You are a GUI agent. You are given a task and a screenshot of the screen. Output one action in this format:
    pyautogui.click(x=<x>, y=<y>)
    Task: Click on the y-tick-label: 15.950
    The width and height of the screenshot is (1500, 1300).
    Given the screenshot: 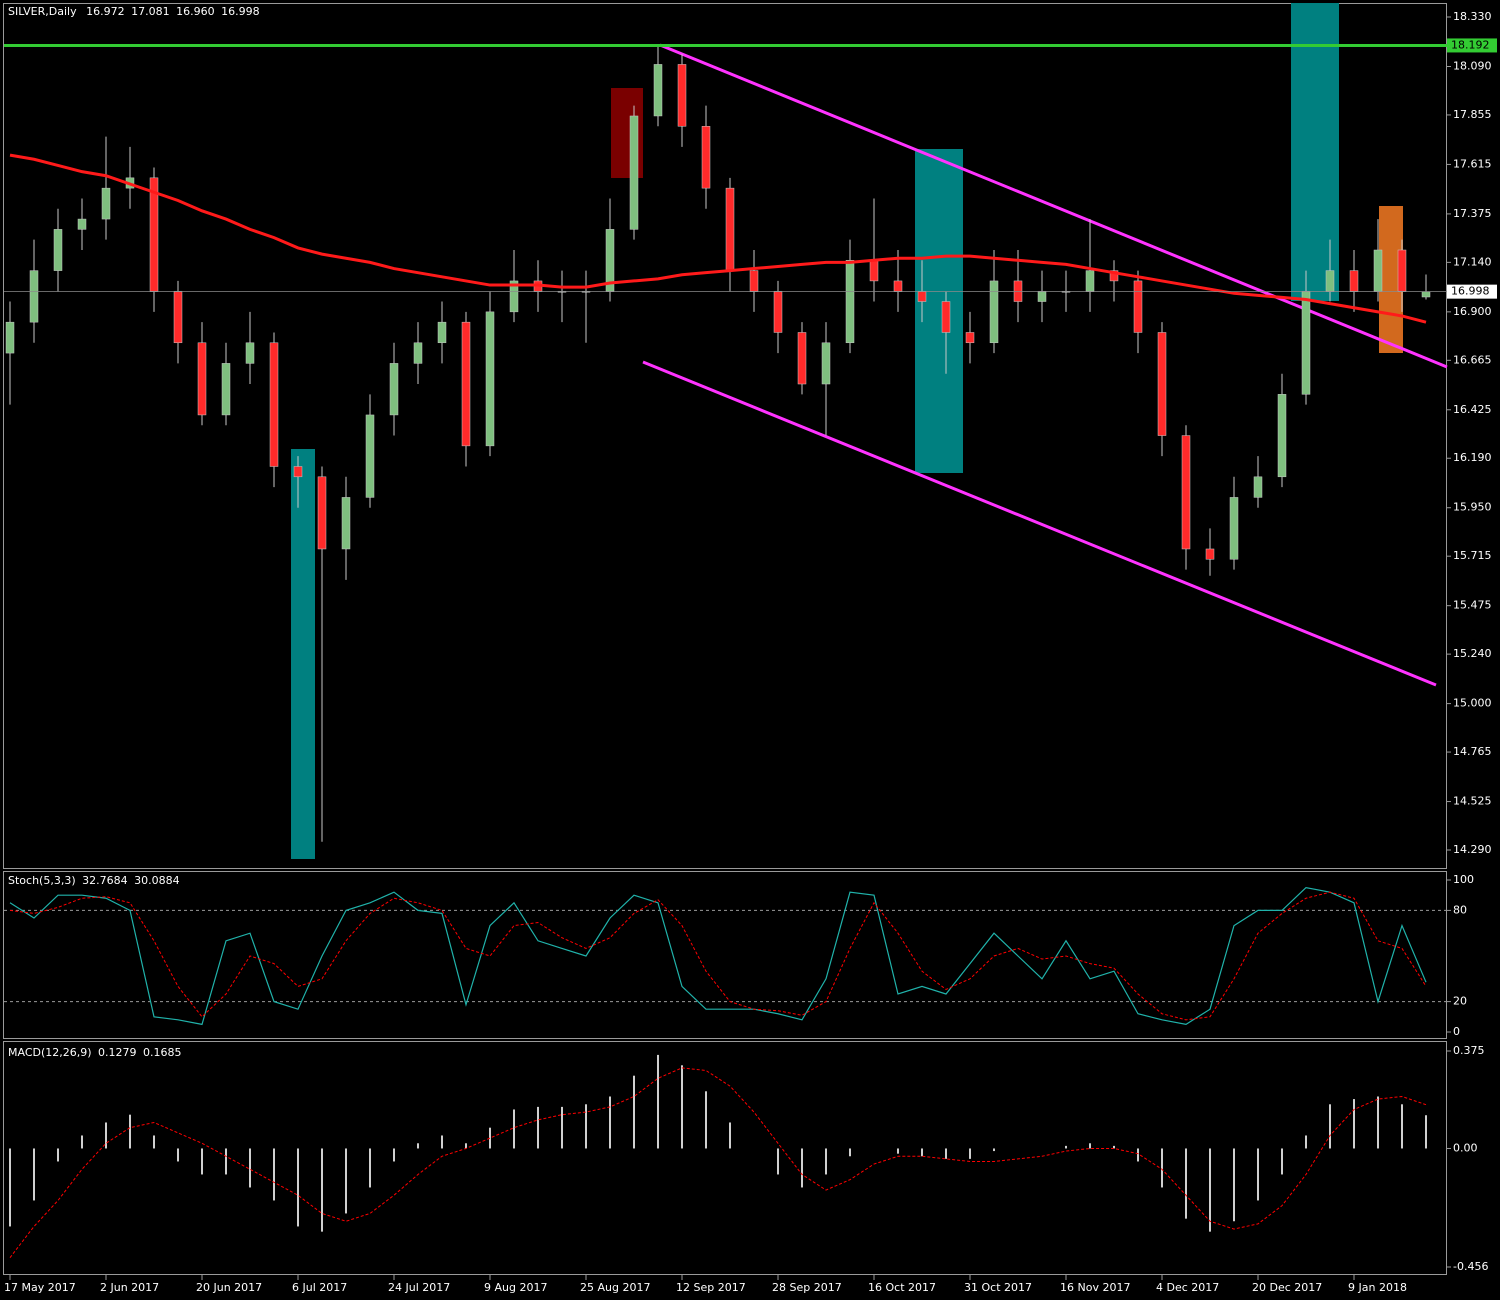 What is the action you would take?
    pyautogui.click(x=1472, y=507)
    